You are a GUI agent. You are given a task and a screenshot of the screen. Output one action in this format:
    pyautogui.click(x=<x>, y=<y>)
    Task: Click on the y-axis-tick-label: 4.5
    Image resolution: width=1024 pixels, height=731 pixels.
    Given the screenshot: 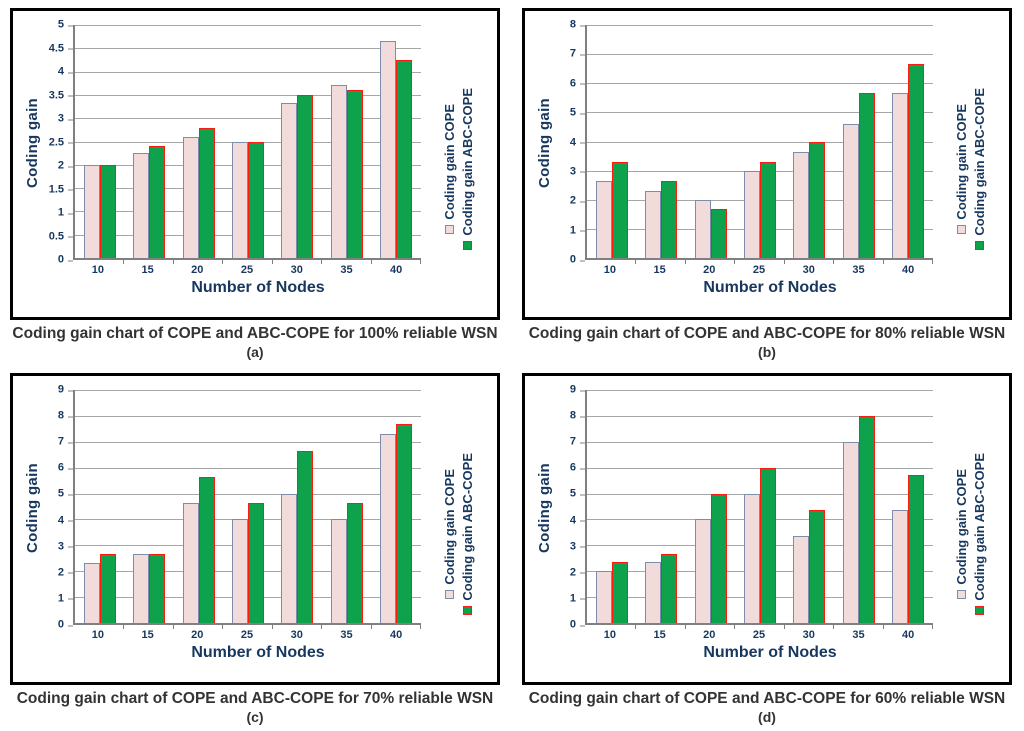 What is the action you would take?
    pyautogui.click(x=61, y=48)
    